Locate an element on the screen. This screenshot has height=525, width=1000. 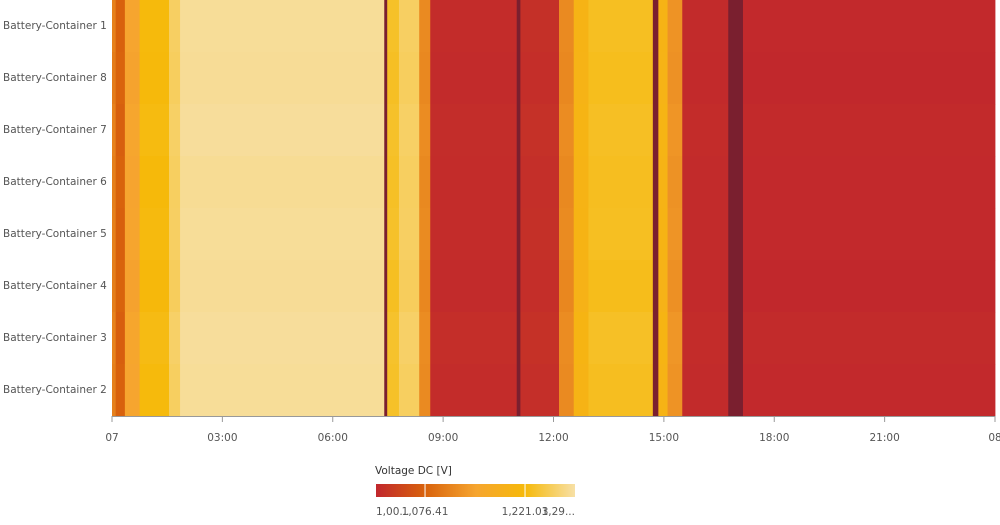
x-tick-label: 06:00 is located at coordinates (333, 438).